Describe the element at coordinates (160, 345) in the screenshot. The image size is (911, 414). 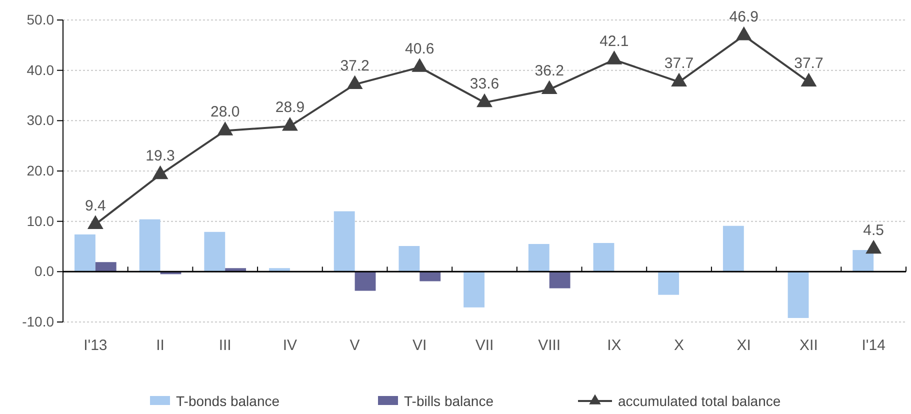
I see `x-tick-label: II` at that location.